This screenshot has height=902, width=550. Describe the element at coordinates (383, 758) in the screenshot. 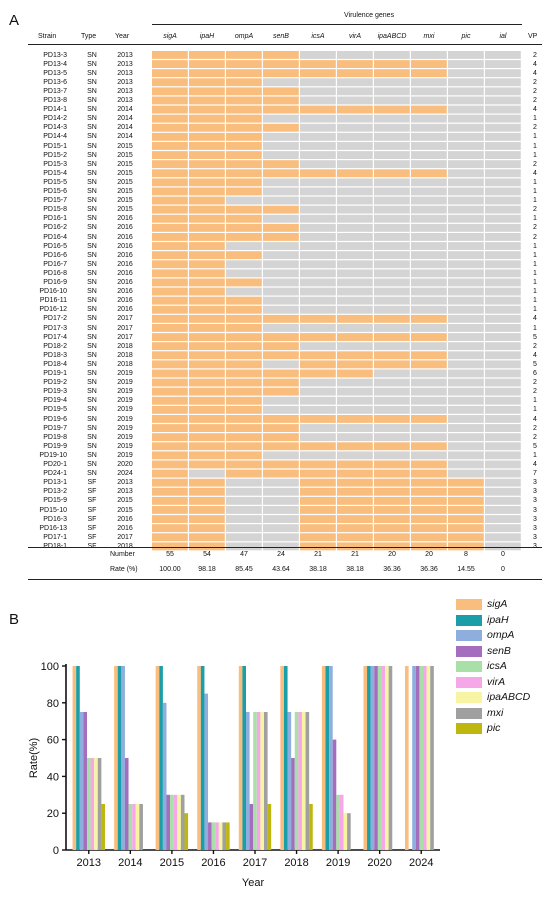

I see `bar-virA-2020` at that location.